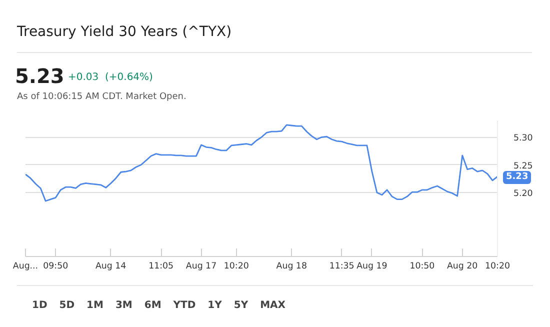 This screenshot has height=327, width=550. I want to click on x-tick-label: 11:05, so click(161, 267).